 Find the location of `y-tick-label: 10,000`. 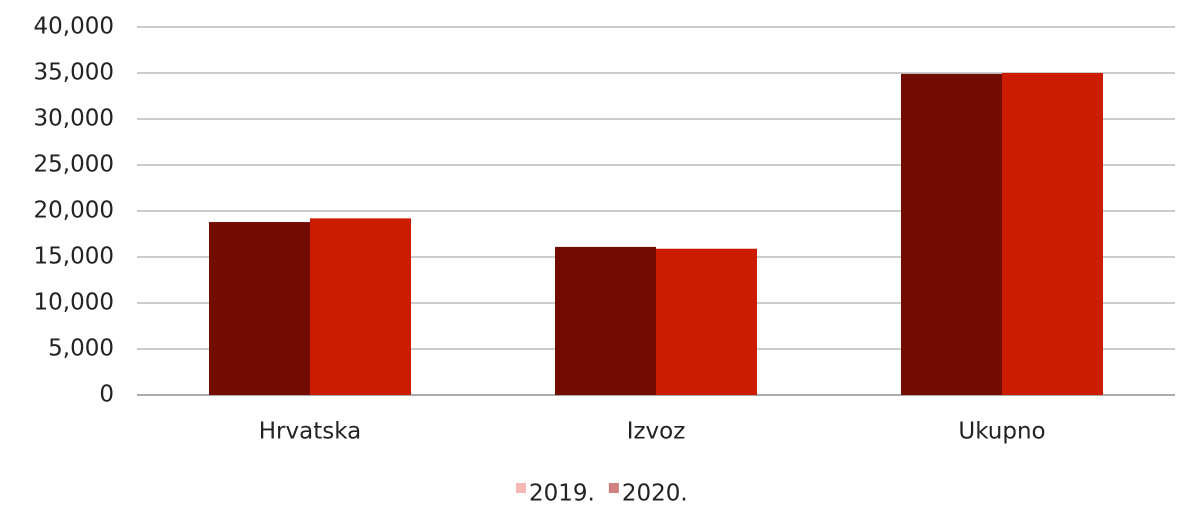

y-tick-label: 10,000 is located at coordinates (74, 303).